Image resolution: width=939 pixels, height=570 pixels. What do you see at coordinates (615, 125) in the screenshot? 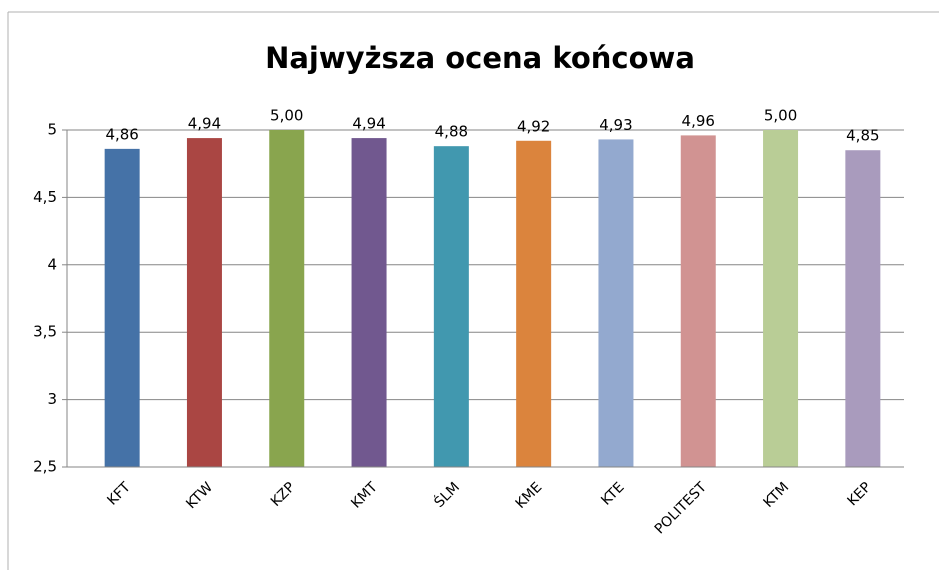
I see `value-label: 4,93` at bounding box center [615, 125].